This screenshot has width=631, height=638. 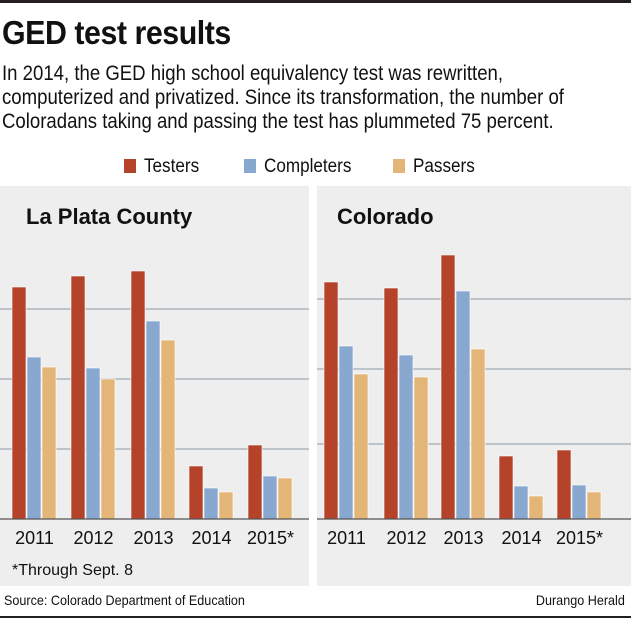 What do you see at coordinates (580, 600) in the screenshot?
I see `credit: Durango Herald` at bounding box center [580, 600].